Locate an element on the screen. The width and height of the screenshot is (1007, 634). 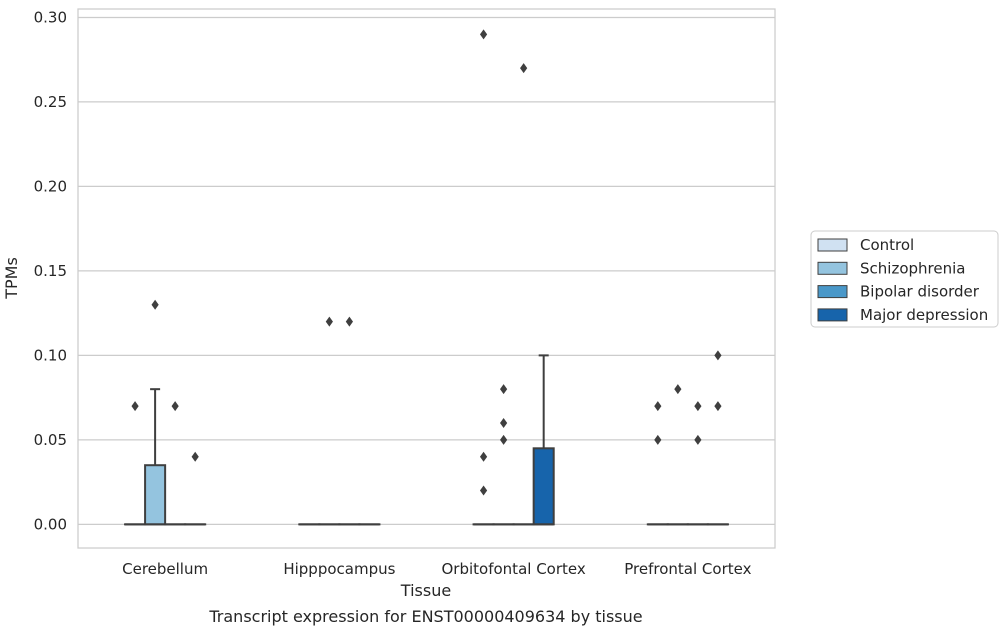
legend-label: Bipolar disorder is located at coordinates (920, 292).